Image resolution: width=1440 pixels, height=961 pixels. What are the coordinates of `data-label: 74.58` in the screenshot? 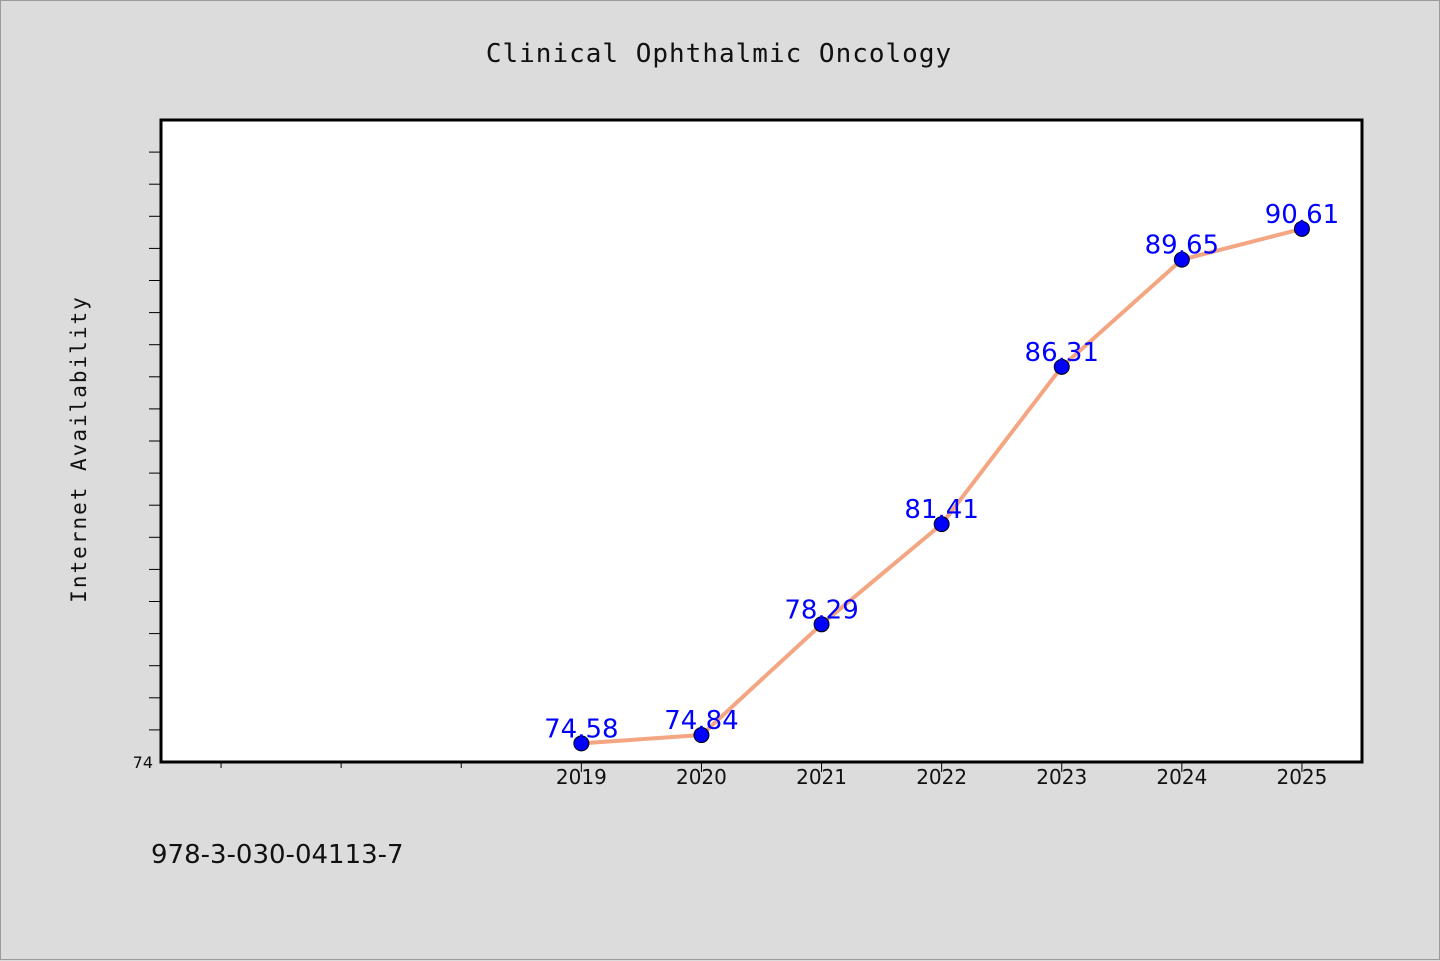 It's located at (581, 729).